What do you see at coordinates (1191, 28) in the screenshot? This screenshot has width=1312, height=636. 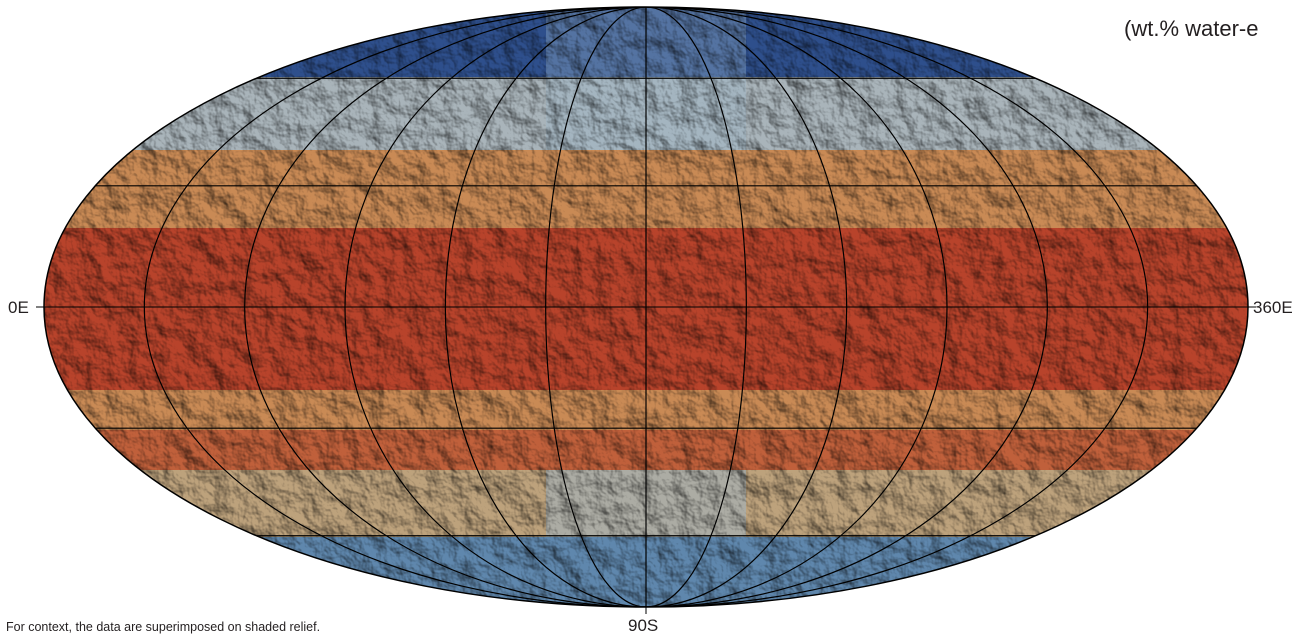 I see `unit-label: (wt.% water-e` at bounding box center [1191, 28].